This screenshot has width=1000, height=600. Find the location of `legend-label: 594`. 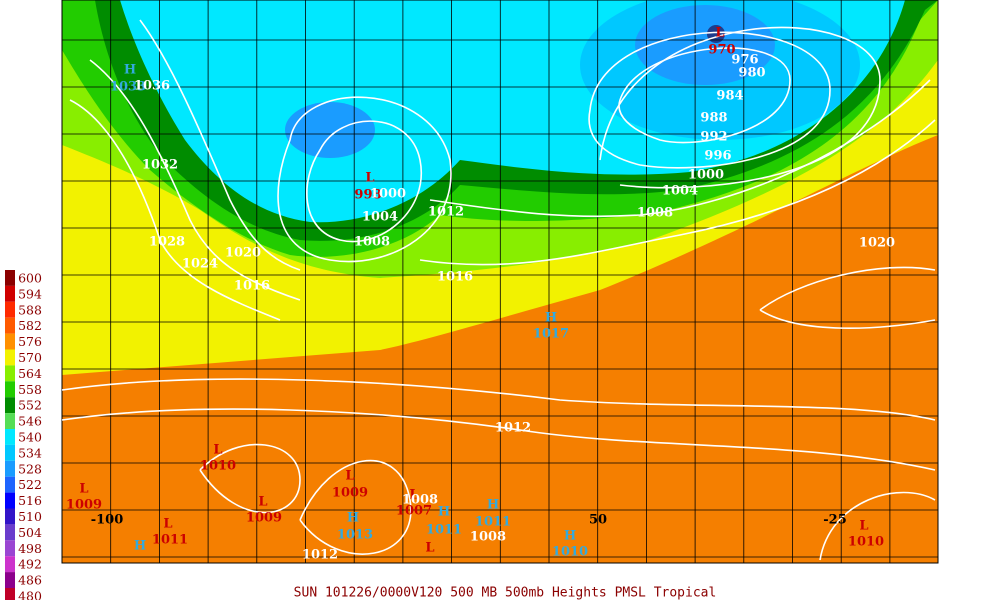

legend-label: 594 is located at coordinates (30, 293).